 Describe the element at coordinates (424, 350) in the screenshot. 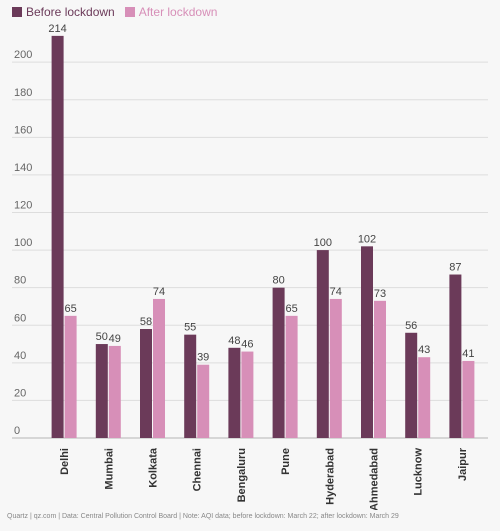

I see `data-label-after-lucknow: 43` at that location.